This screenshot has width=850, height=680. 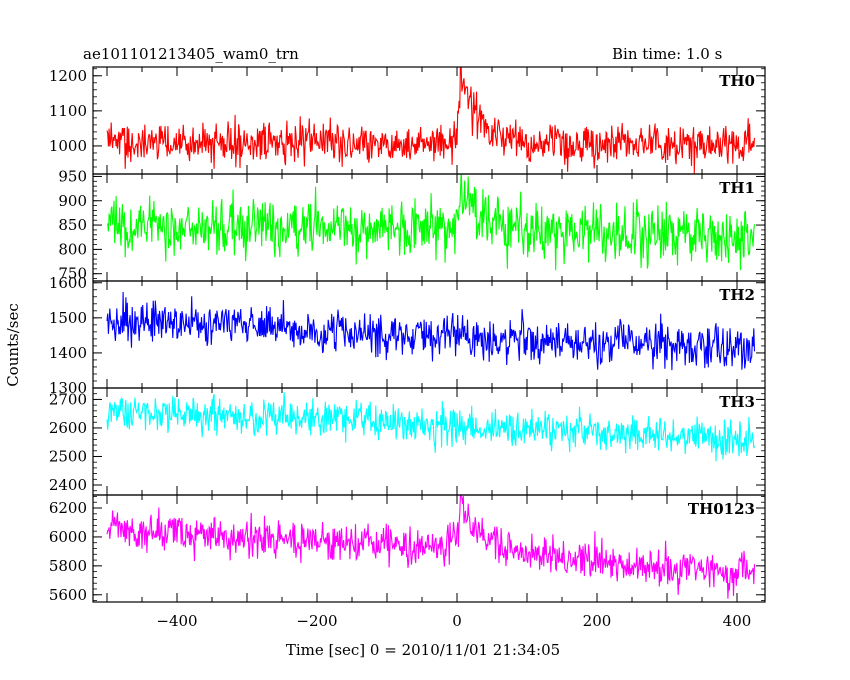 What do you see at coordinates (68, 537) in the screenshot?
I see `y-tick-label: 6000` at bounding box center [68, 537].